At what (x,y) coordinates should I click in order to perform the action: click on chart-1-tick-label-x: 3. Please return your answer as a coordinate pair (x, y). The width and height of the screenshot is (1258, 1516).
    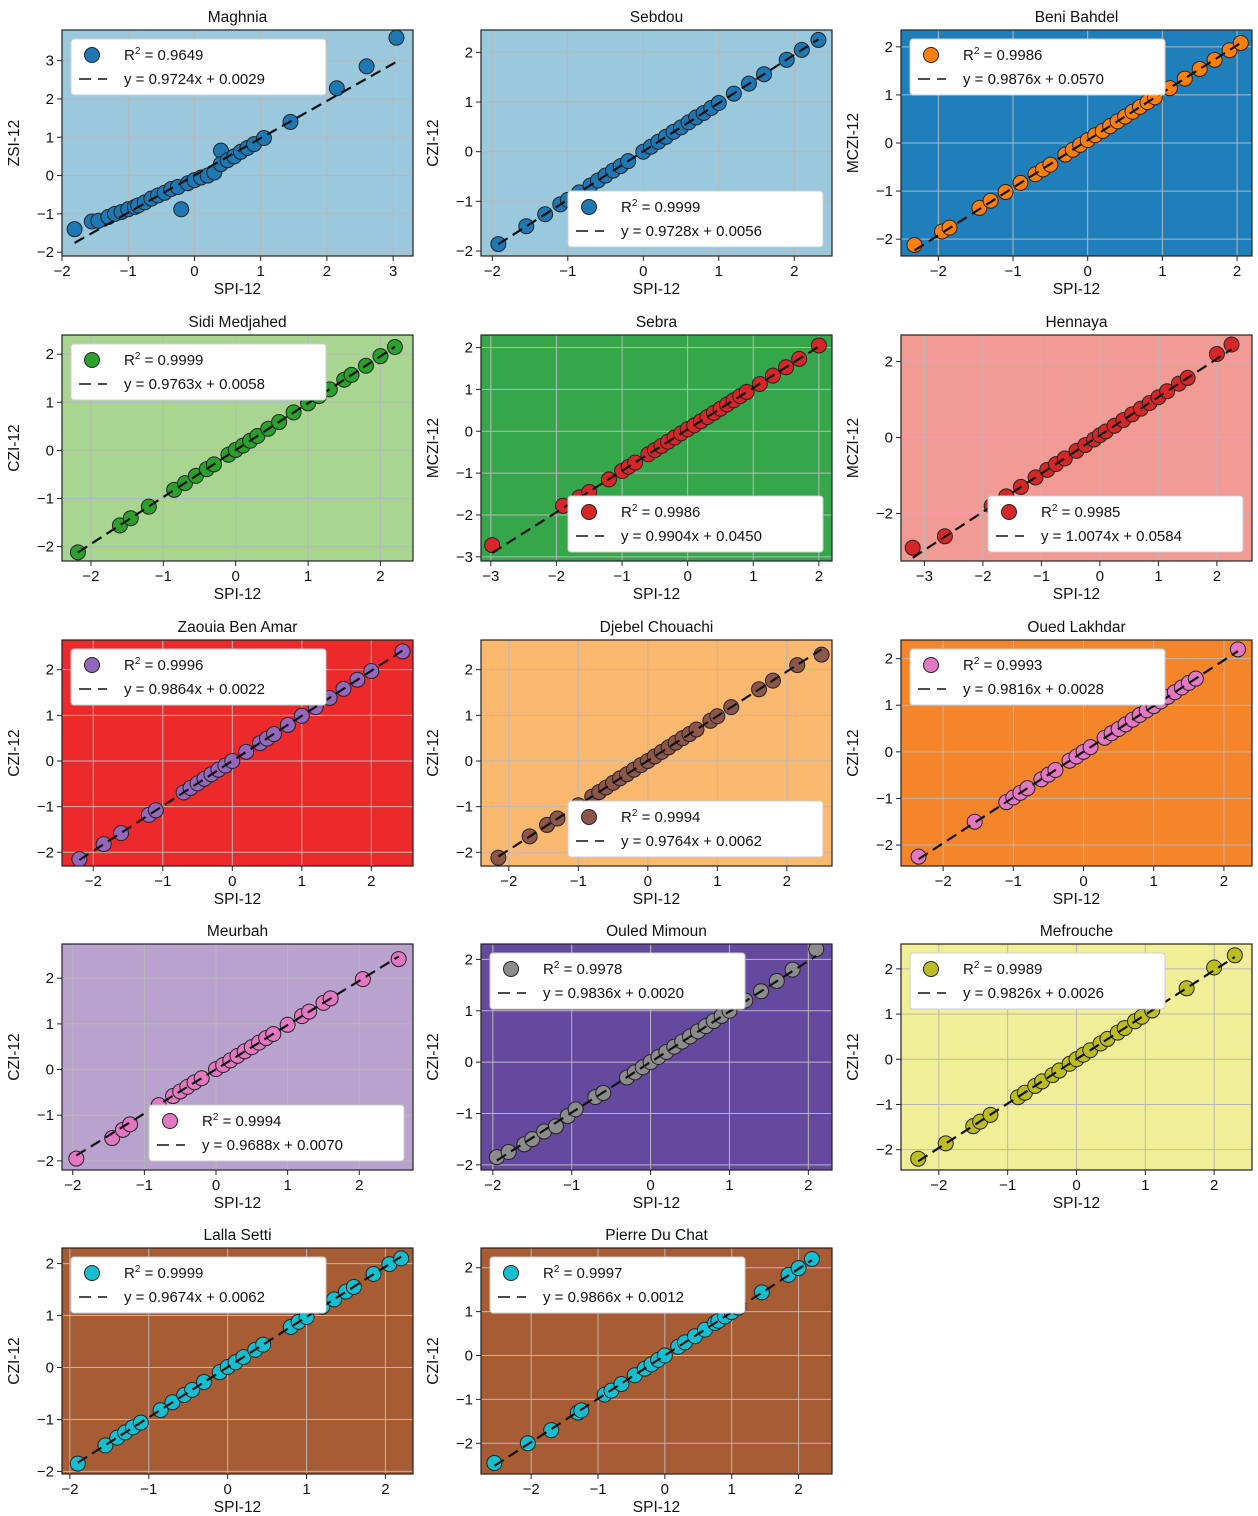
    Looking at the image, I should click on (393, 271).